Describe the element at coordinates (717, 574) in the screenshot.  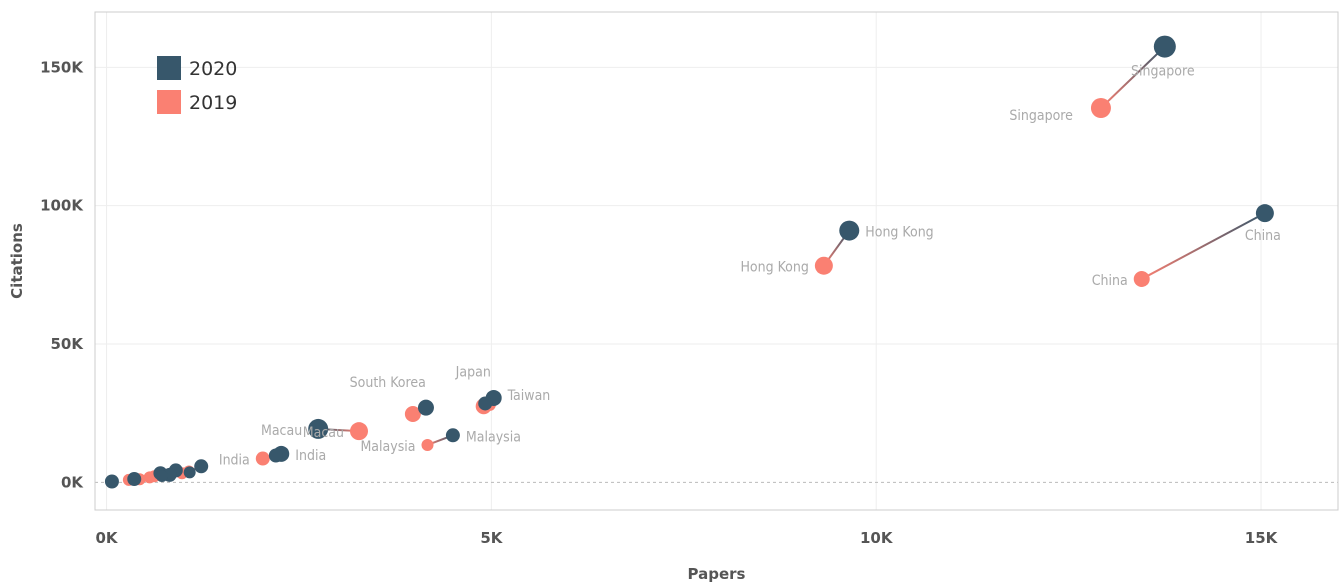
I see `x-axis-title: Papers` at that location.